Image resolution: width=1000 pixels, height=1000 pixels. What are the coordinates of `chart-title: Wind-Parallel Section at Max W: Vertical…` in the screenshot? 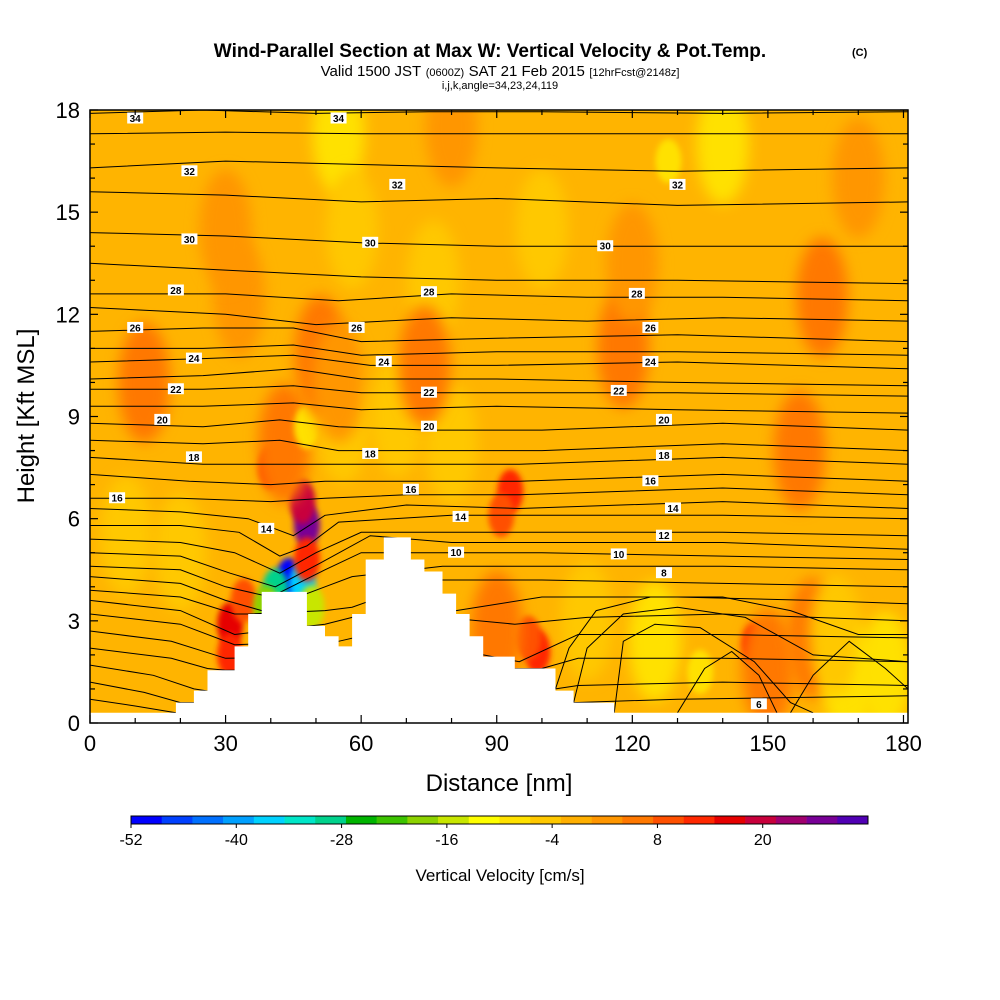 It's located at (490, 51).